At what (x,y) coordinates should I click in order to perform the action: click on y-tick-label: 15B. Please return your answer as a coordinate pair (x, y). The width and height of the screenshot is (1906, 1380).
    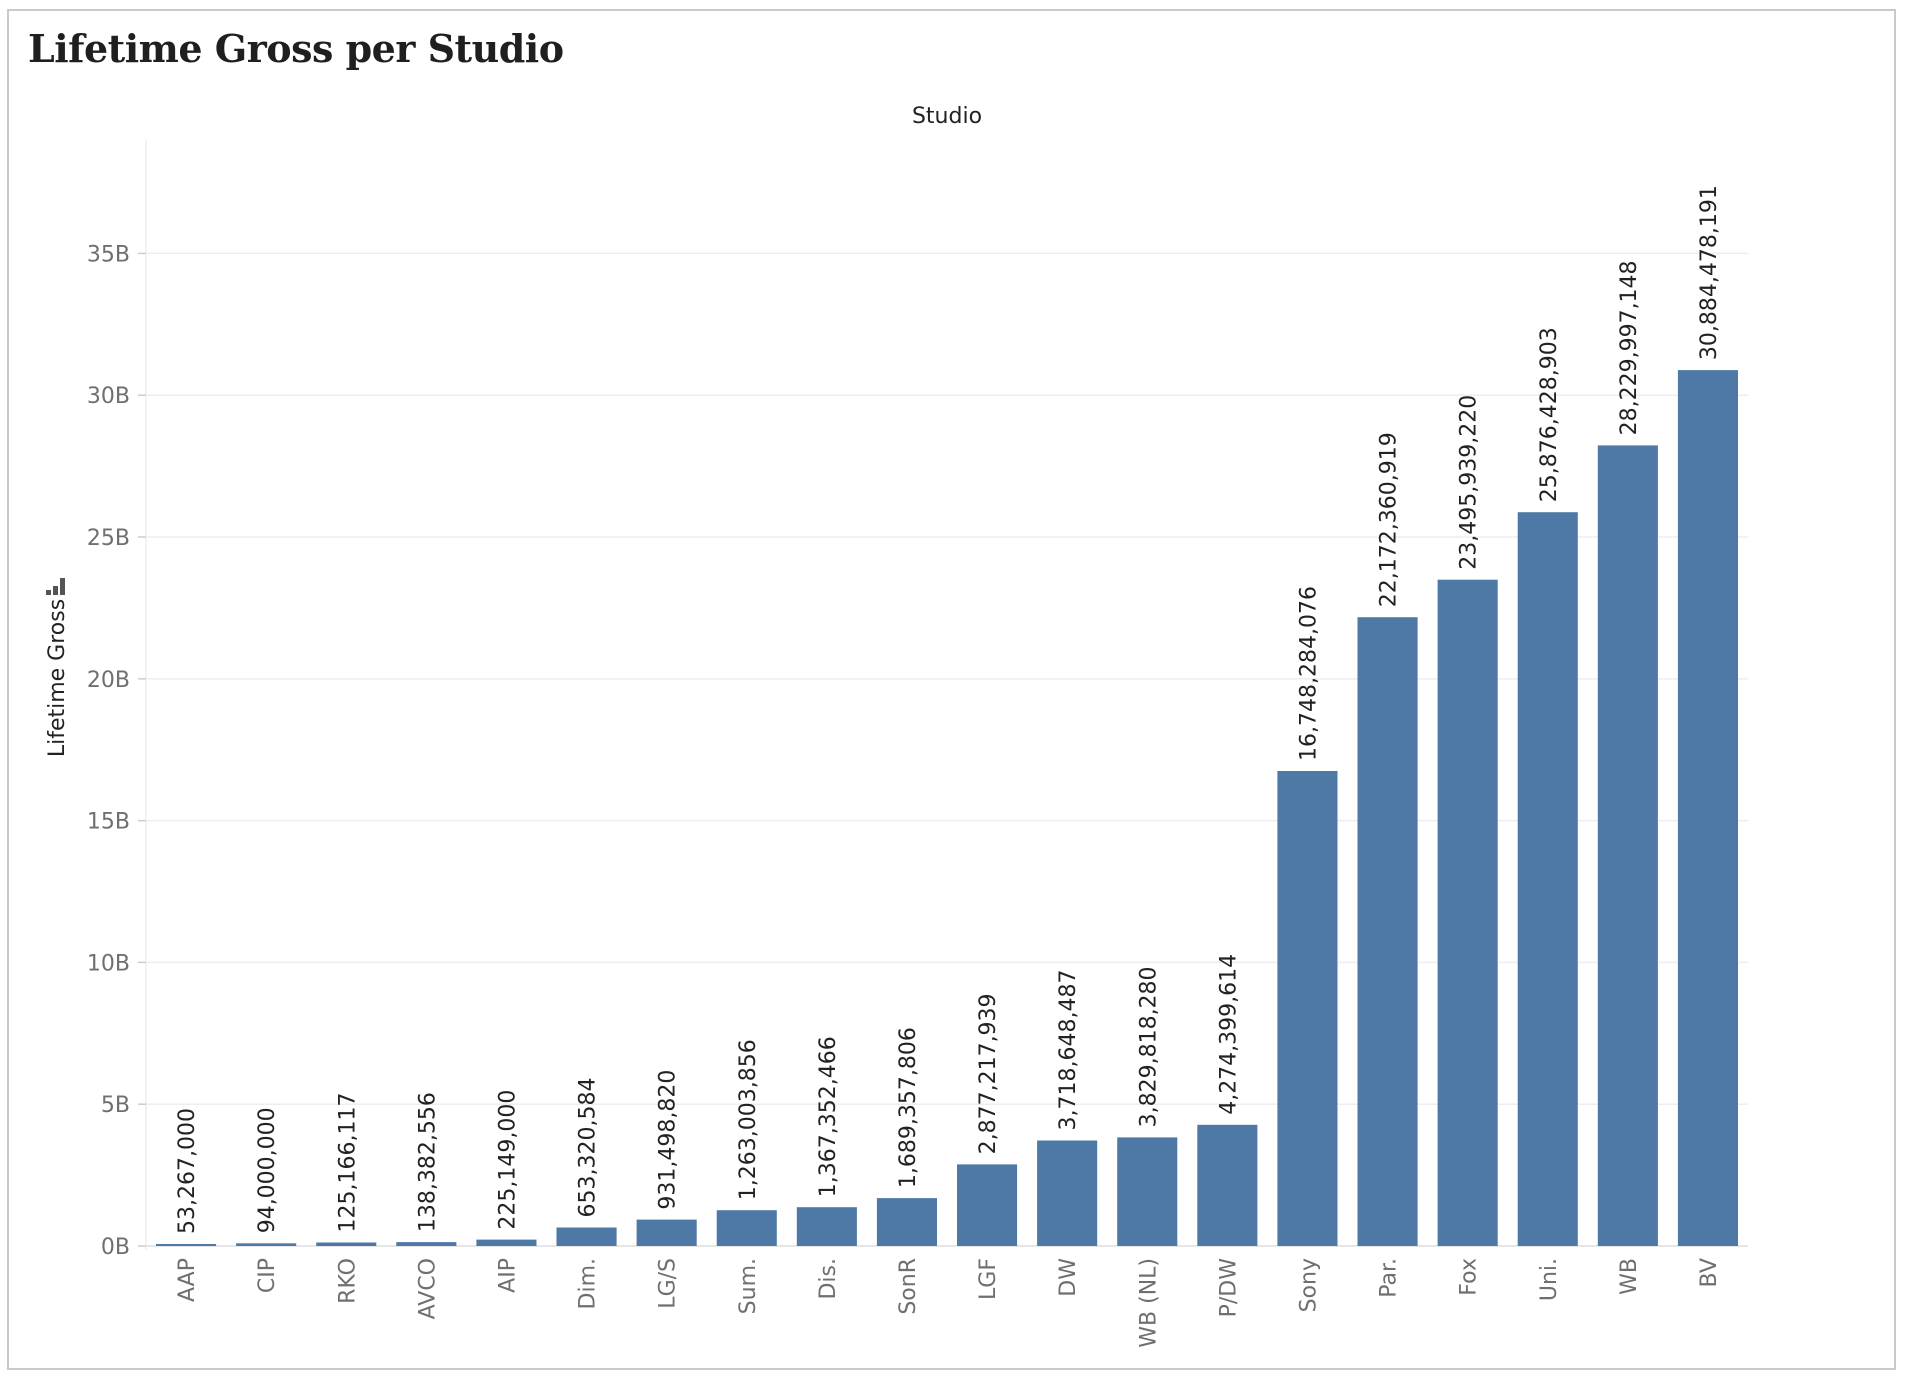
    Looking at the image, I should click on (108, 822).